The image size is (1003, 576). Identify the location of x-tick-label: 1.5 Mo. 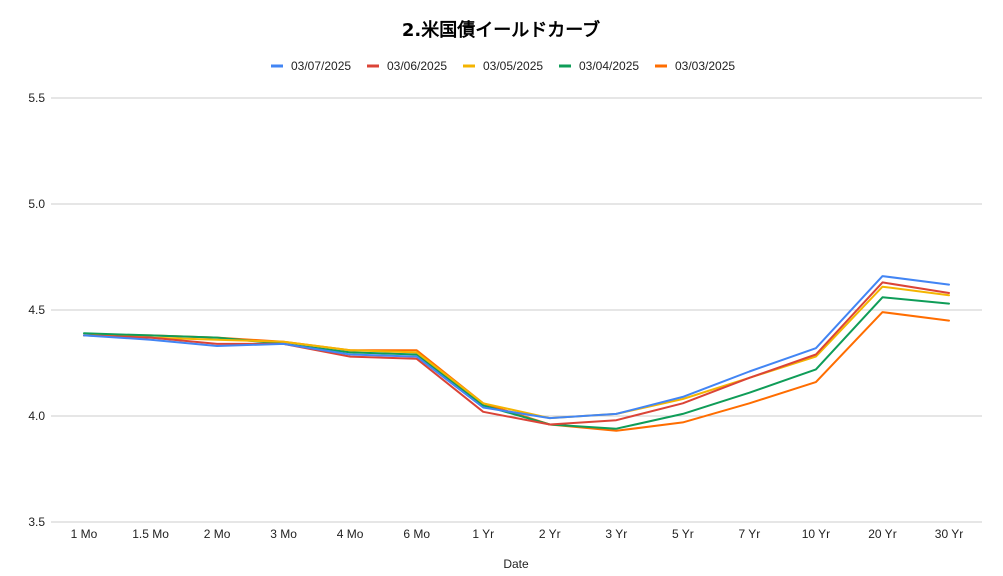
(150, 534).